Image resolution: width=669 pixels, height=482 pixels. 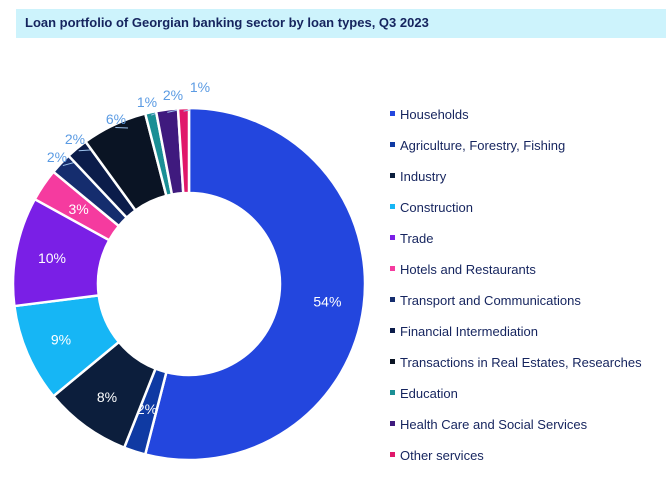 What do you see at coordinates (61, 339) in the screenshot?
I see `data-label: 9%` at bounding box center [61, 339].